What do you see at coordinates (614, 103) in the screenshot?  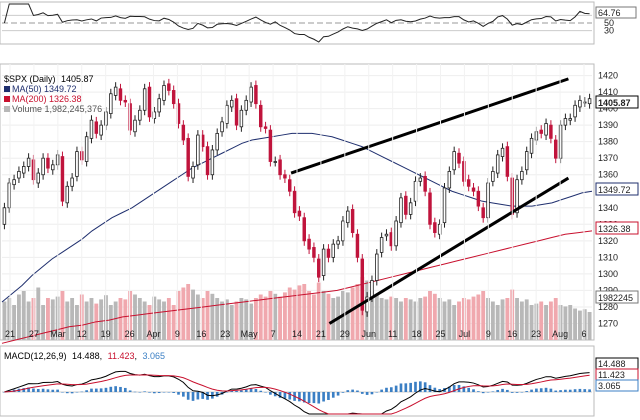 I see `last-close-badge-text: 1405.87` at bounding box center [614, 103].